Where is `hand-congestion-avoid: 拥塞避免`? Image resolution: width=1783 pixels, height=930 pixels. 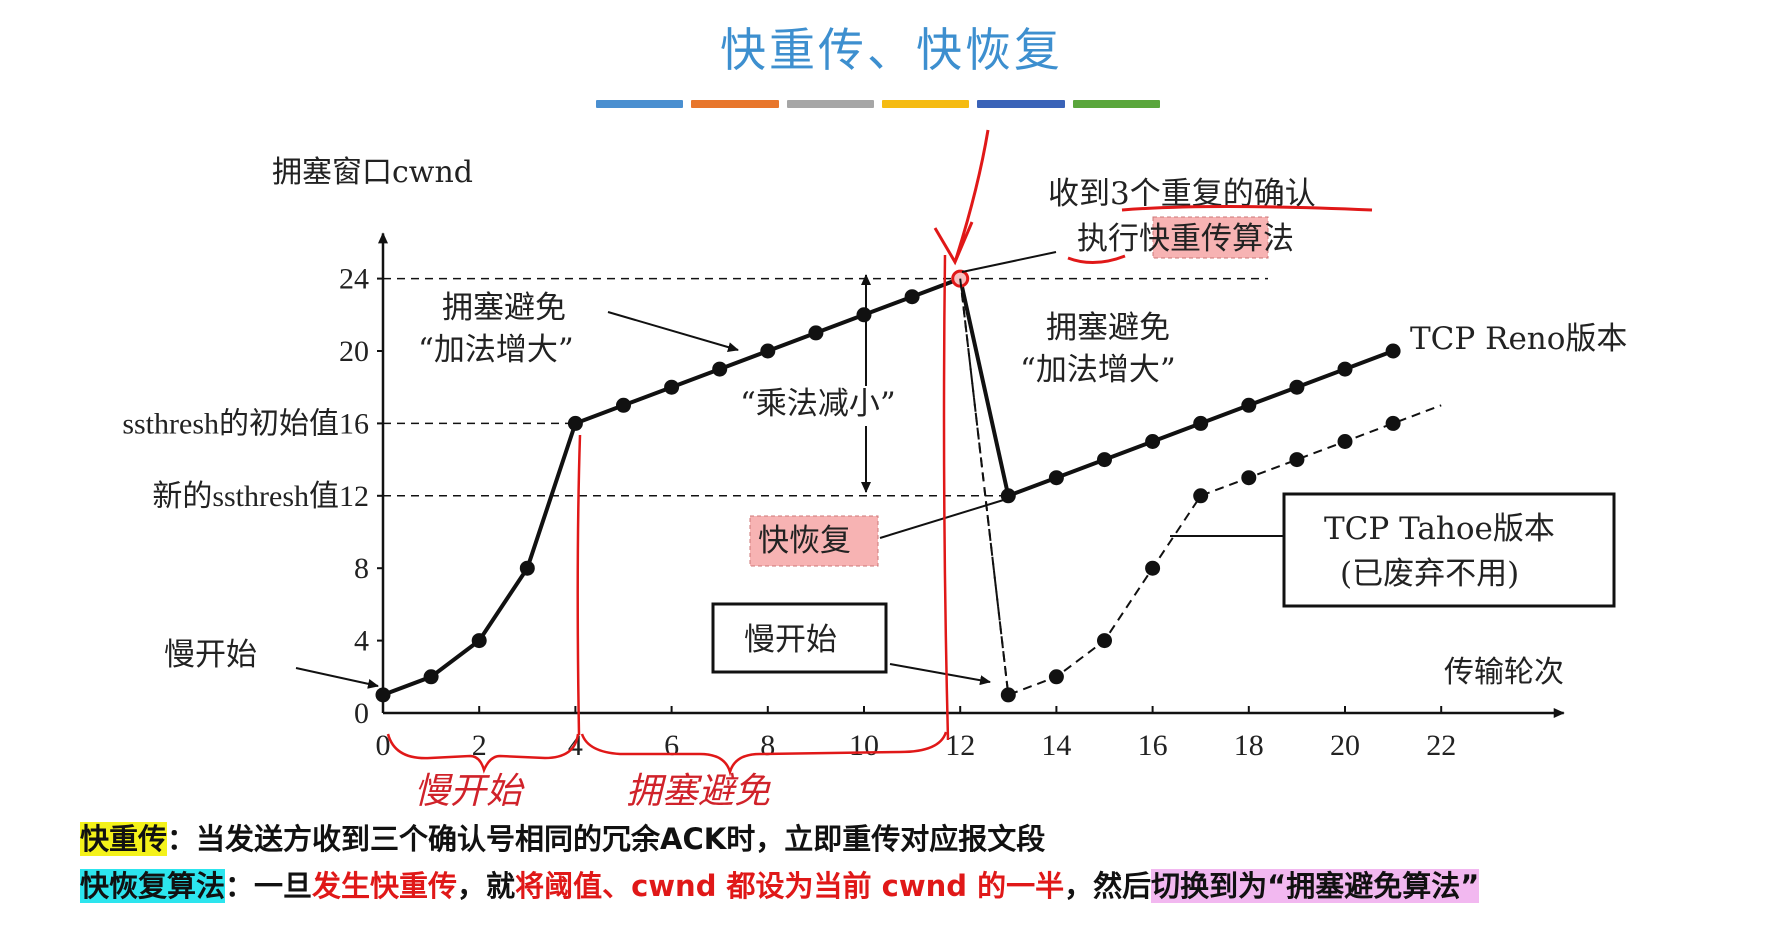
hand-congestion-avoid: 拥塞避免 is located at coordinates (698, 791).